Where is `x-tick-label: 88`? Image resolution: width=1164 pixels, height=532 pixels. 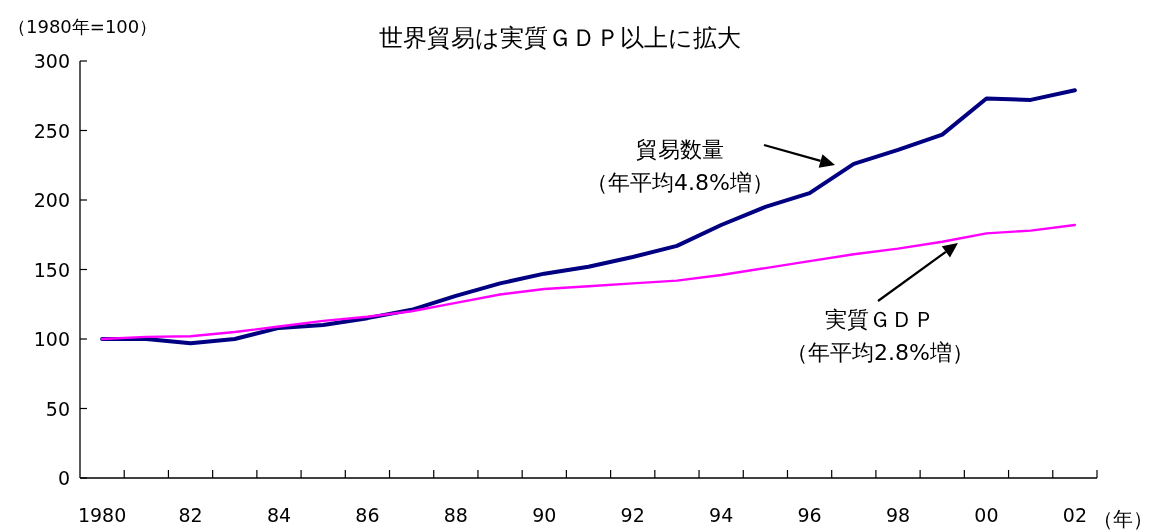
x-tick-label: 88 is located at coordinates (455, 515).